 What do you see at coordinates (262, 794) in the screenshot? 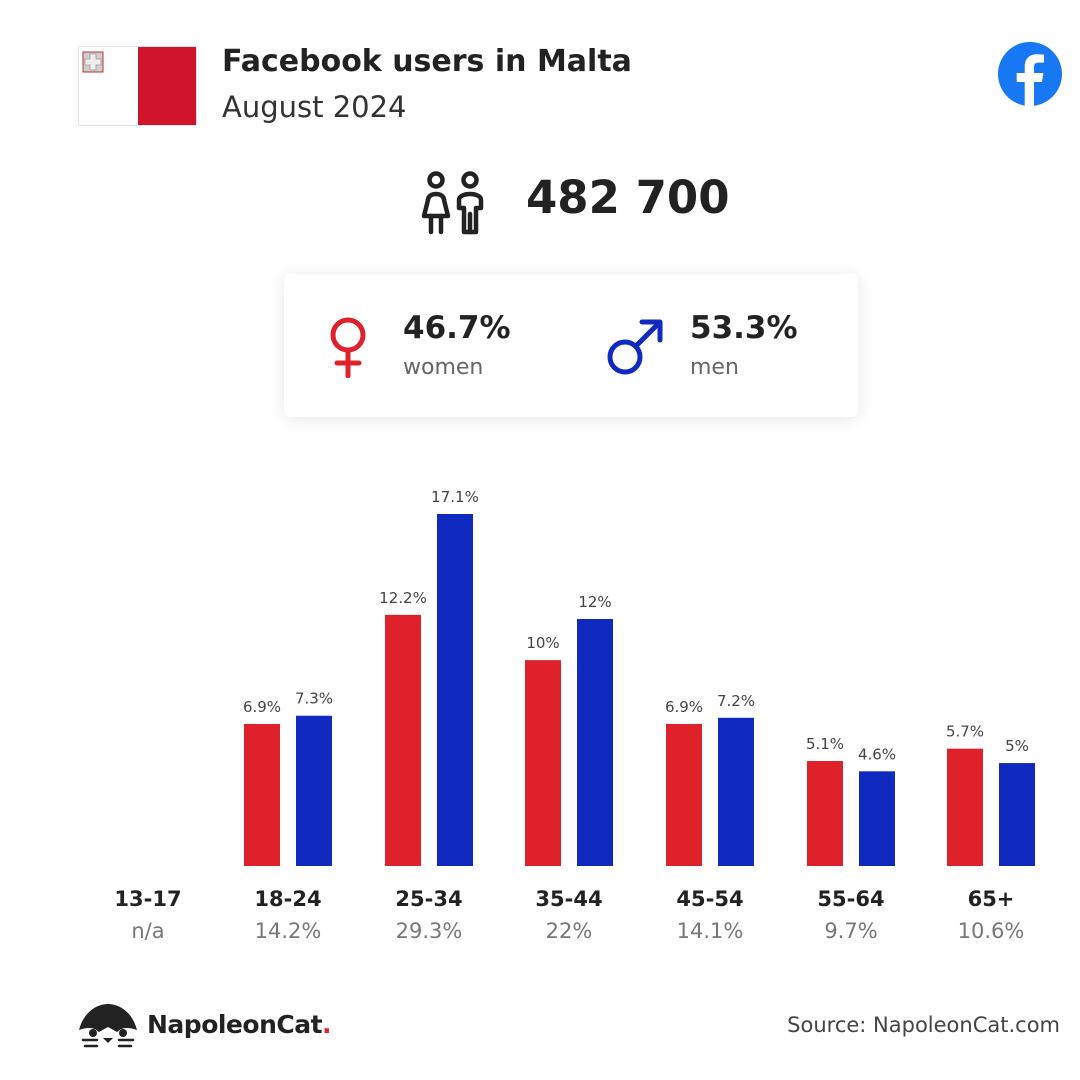
I see `bar-18-24-s0` at bounding box center [262, 794].